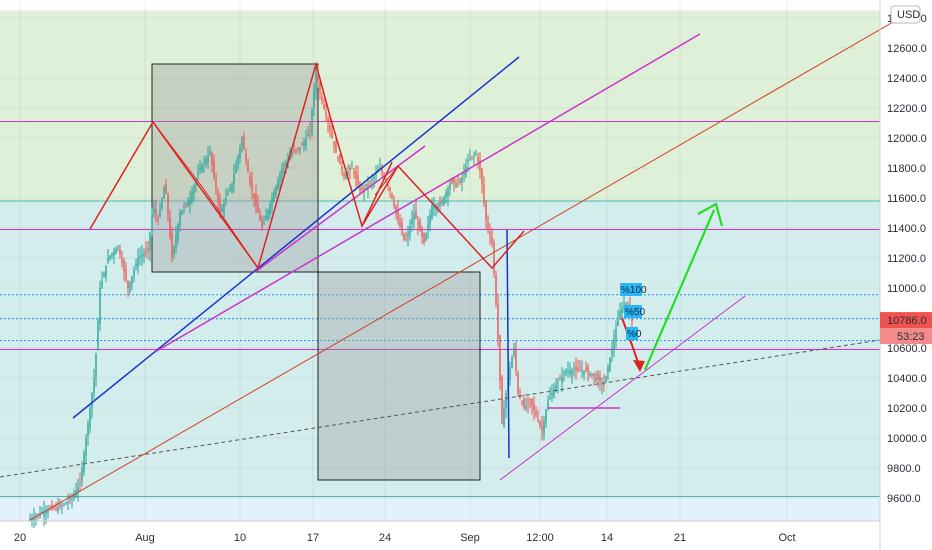 This screenshot has width=932, height=550. Describe the element at coordinates (904, 499) in the screenshot. I see `price-tick-label: 9600.0` at that location.